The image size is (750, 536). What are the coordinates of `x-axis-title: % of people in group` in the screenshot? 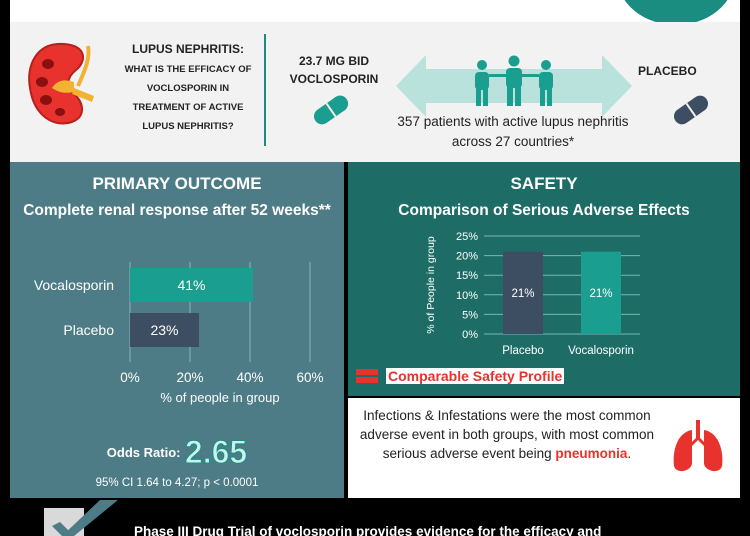 It's located at (219, 397).